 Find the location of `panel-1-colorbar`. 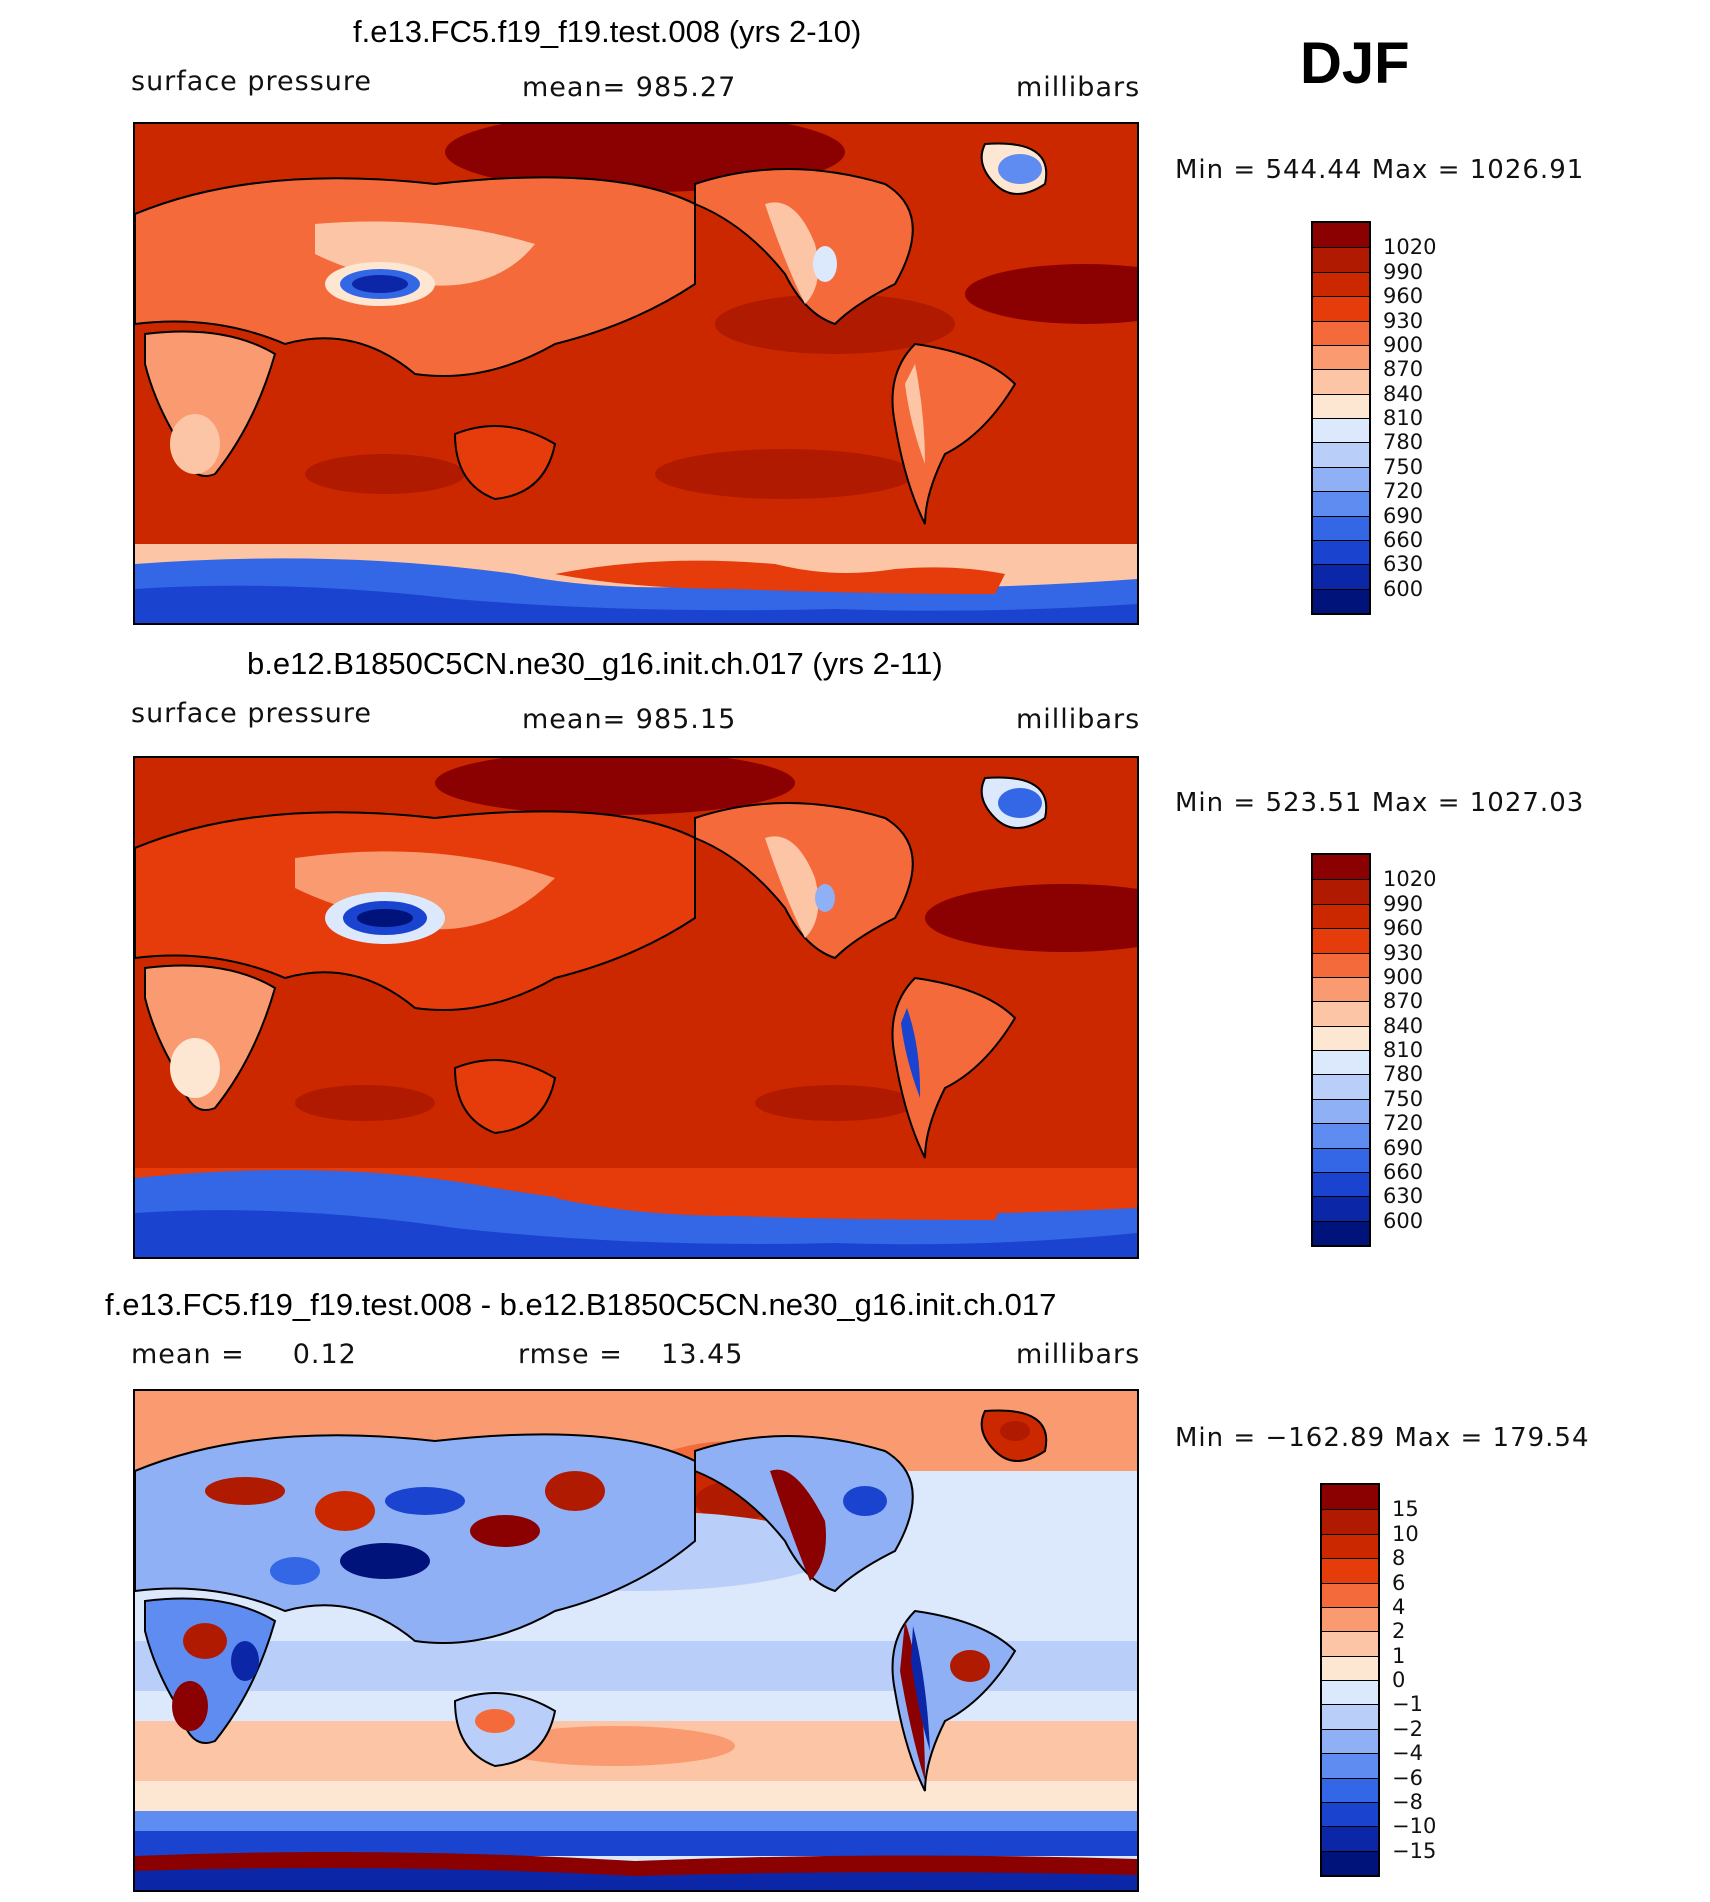

panel-1-colorbar is located at coordinates (1341, 418).